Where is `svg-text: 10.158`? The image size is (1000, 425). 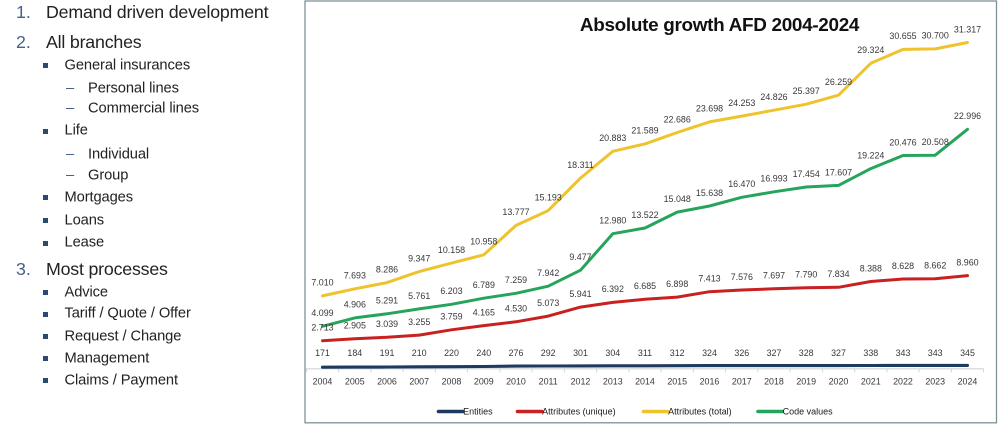 svg-text: 10.158 is located at coordinates (451, 250).